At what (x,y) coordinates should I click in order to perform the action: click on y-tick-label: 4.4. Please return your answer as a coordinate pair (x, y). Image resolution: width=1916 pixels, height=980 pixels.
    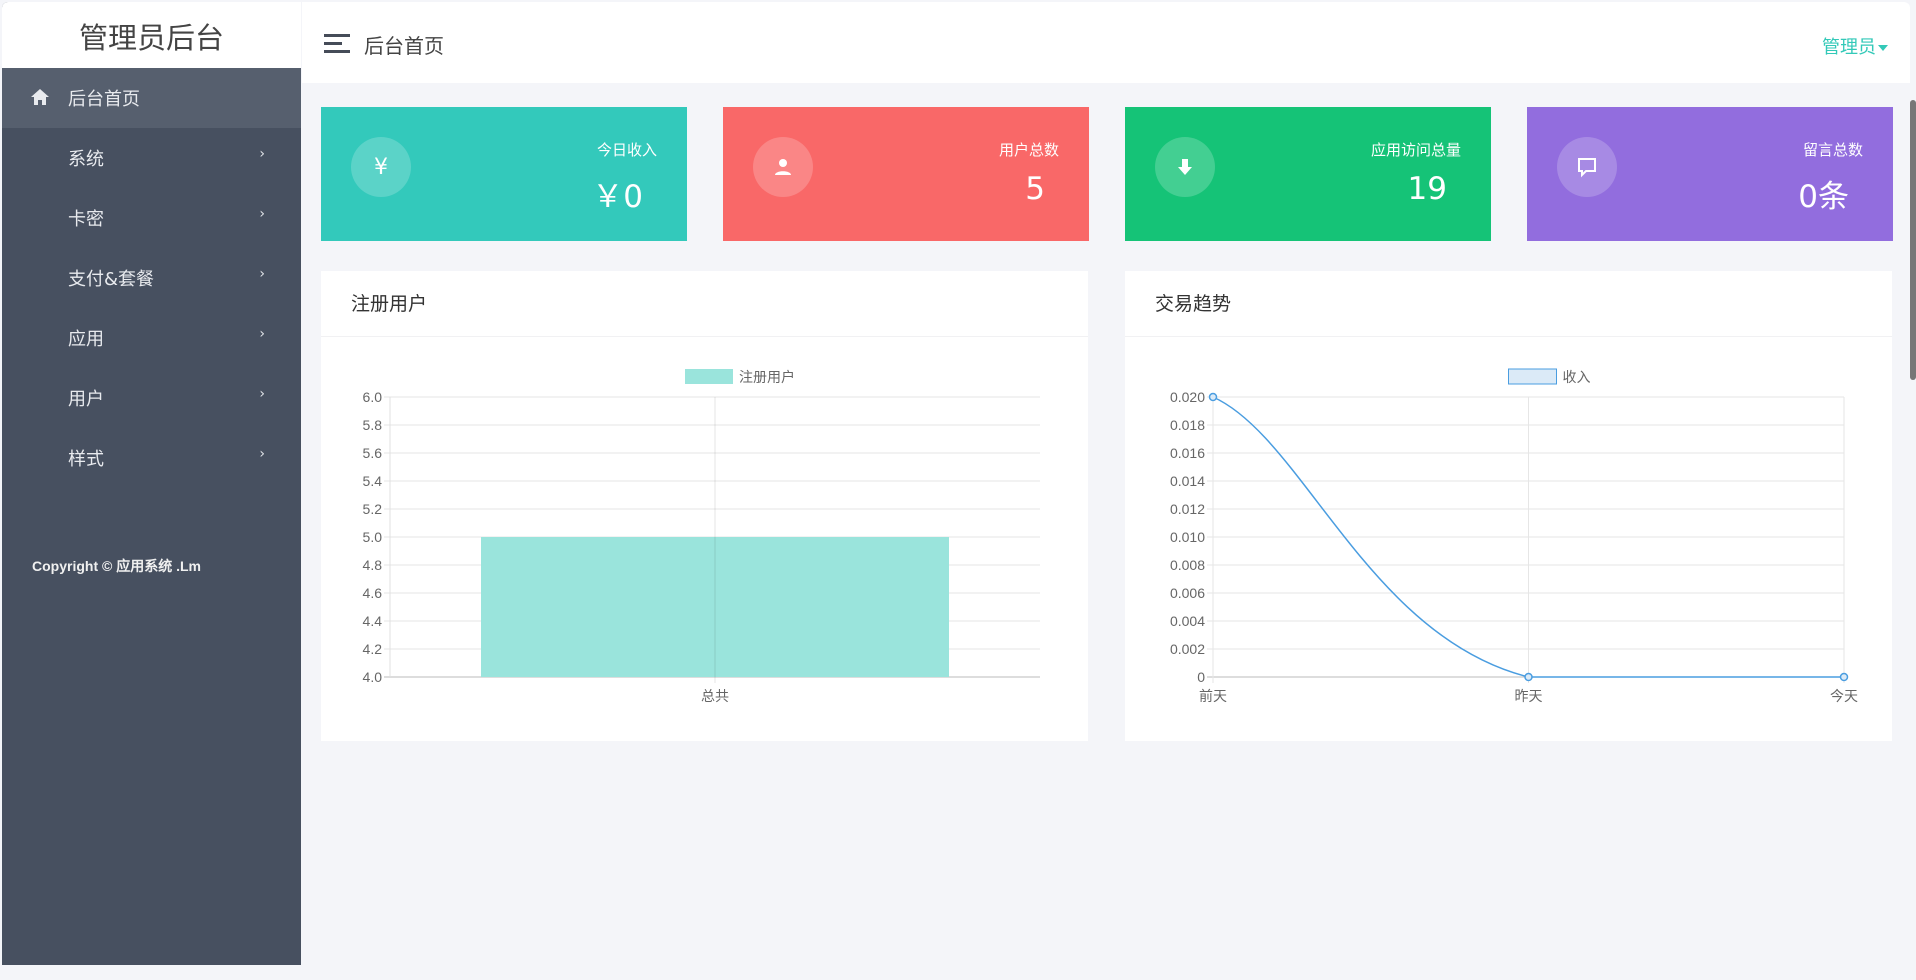
    Looking at the image, I should click on (373, 621).